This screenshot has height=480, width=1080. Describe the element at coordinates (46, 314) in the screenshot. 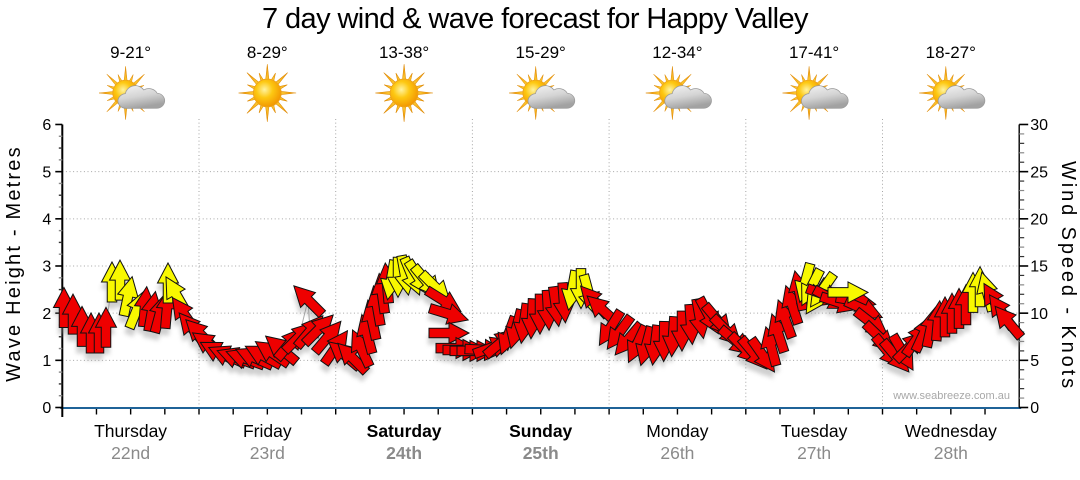

I see `svg-text: 2` at that location.